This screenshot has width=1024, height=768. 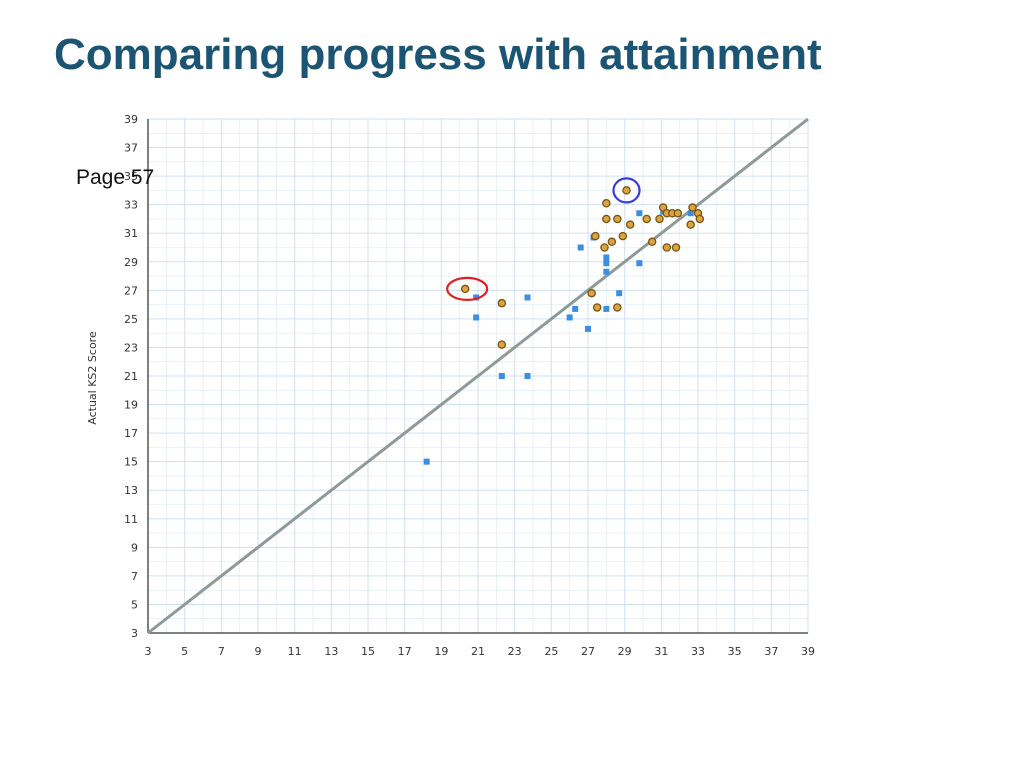 I want to click on x-tick-label: 9, so click(x=258, y=651).